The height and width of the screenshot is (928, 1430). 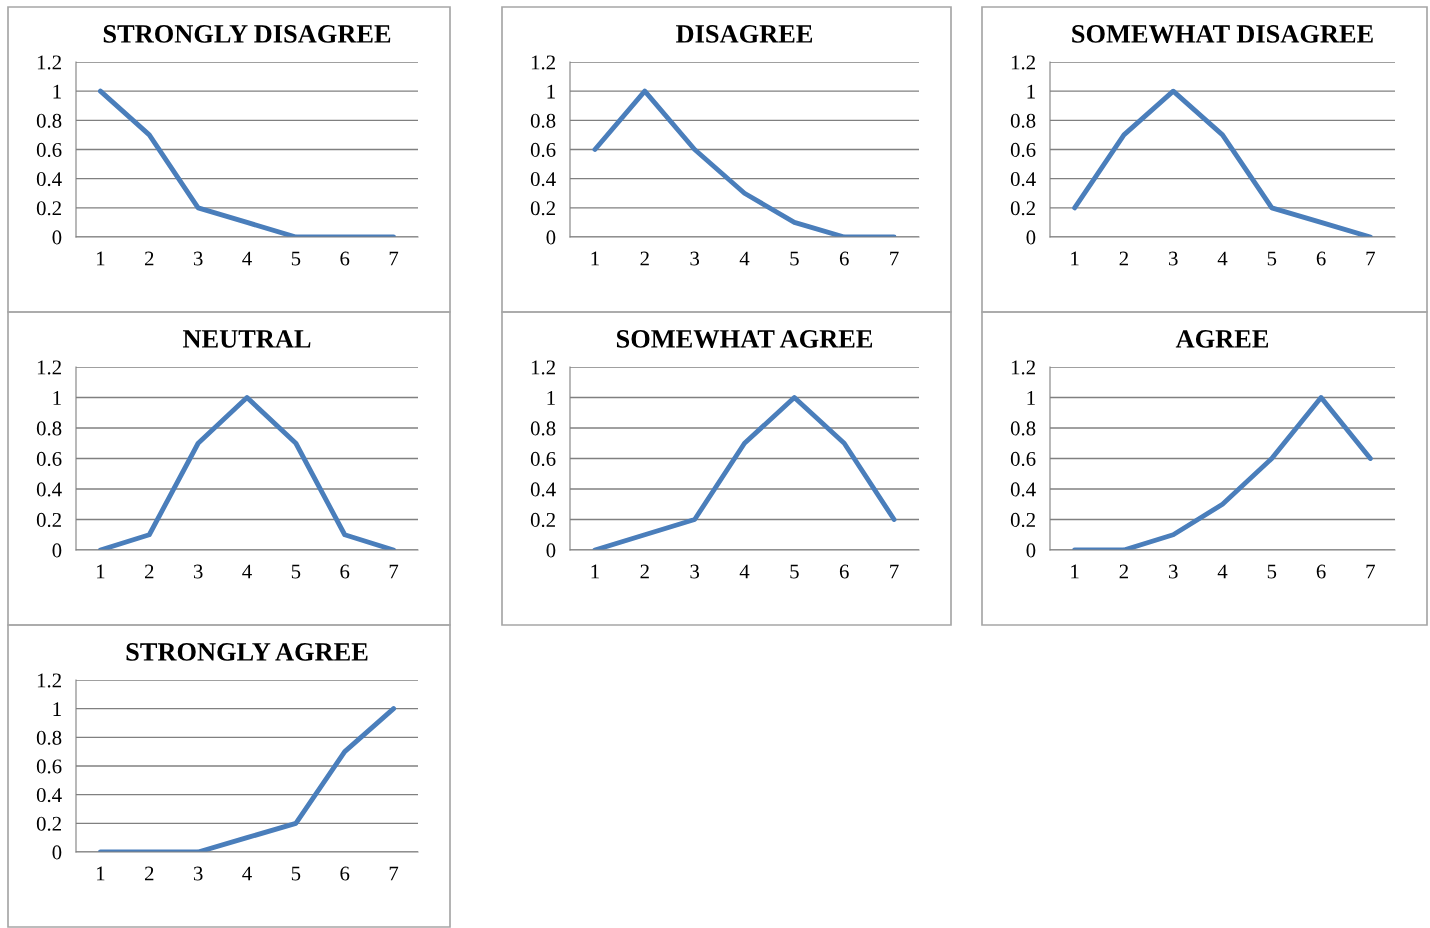 I want to click on chart-title: STRONGLY DISAGREE, so click(x=247, y=34).